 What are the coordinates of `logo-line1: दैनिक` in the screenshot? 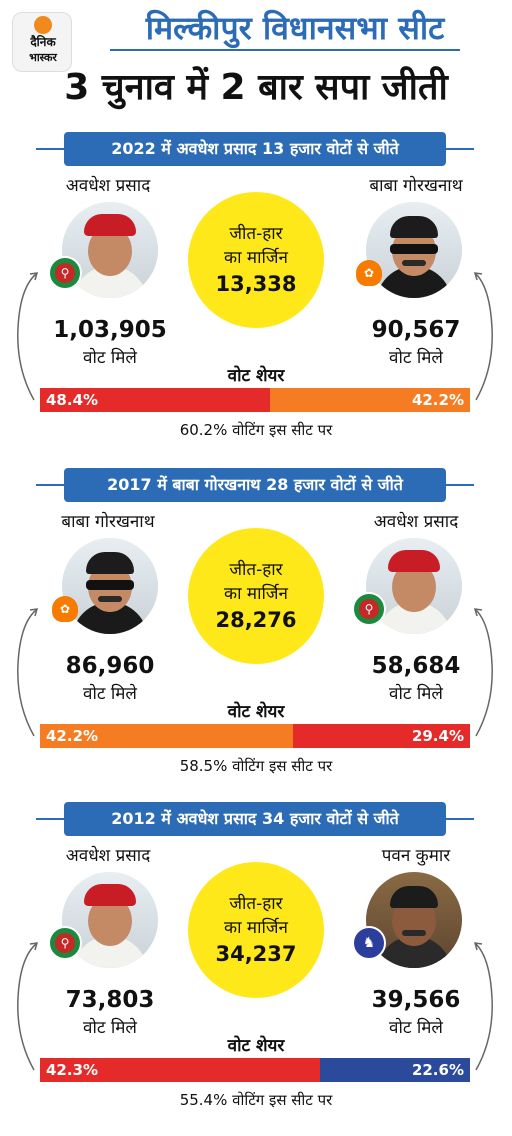 It's located at (43, 42).